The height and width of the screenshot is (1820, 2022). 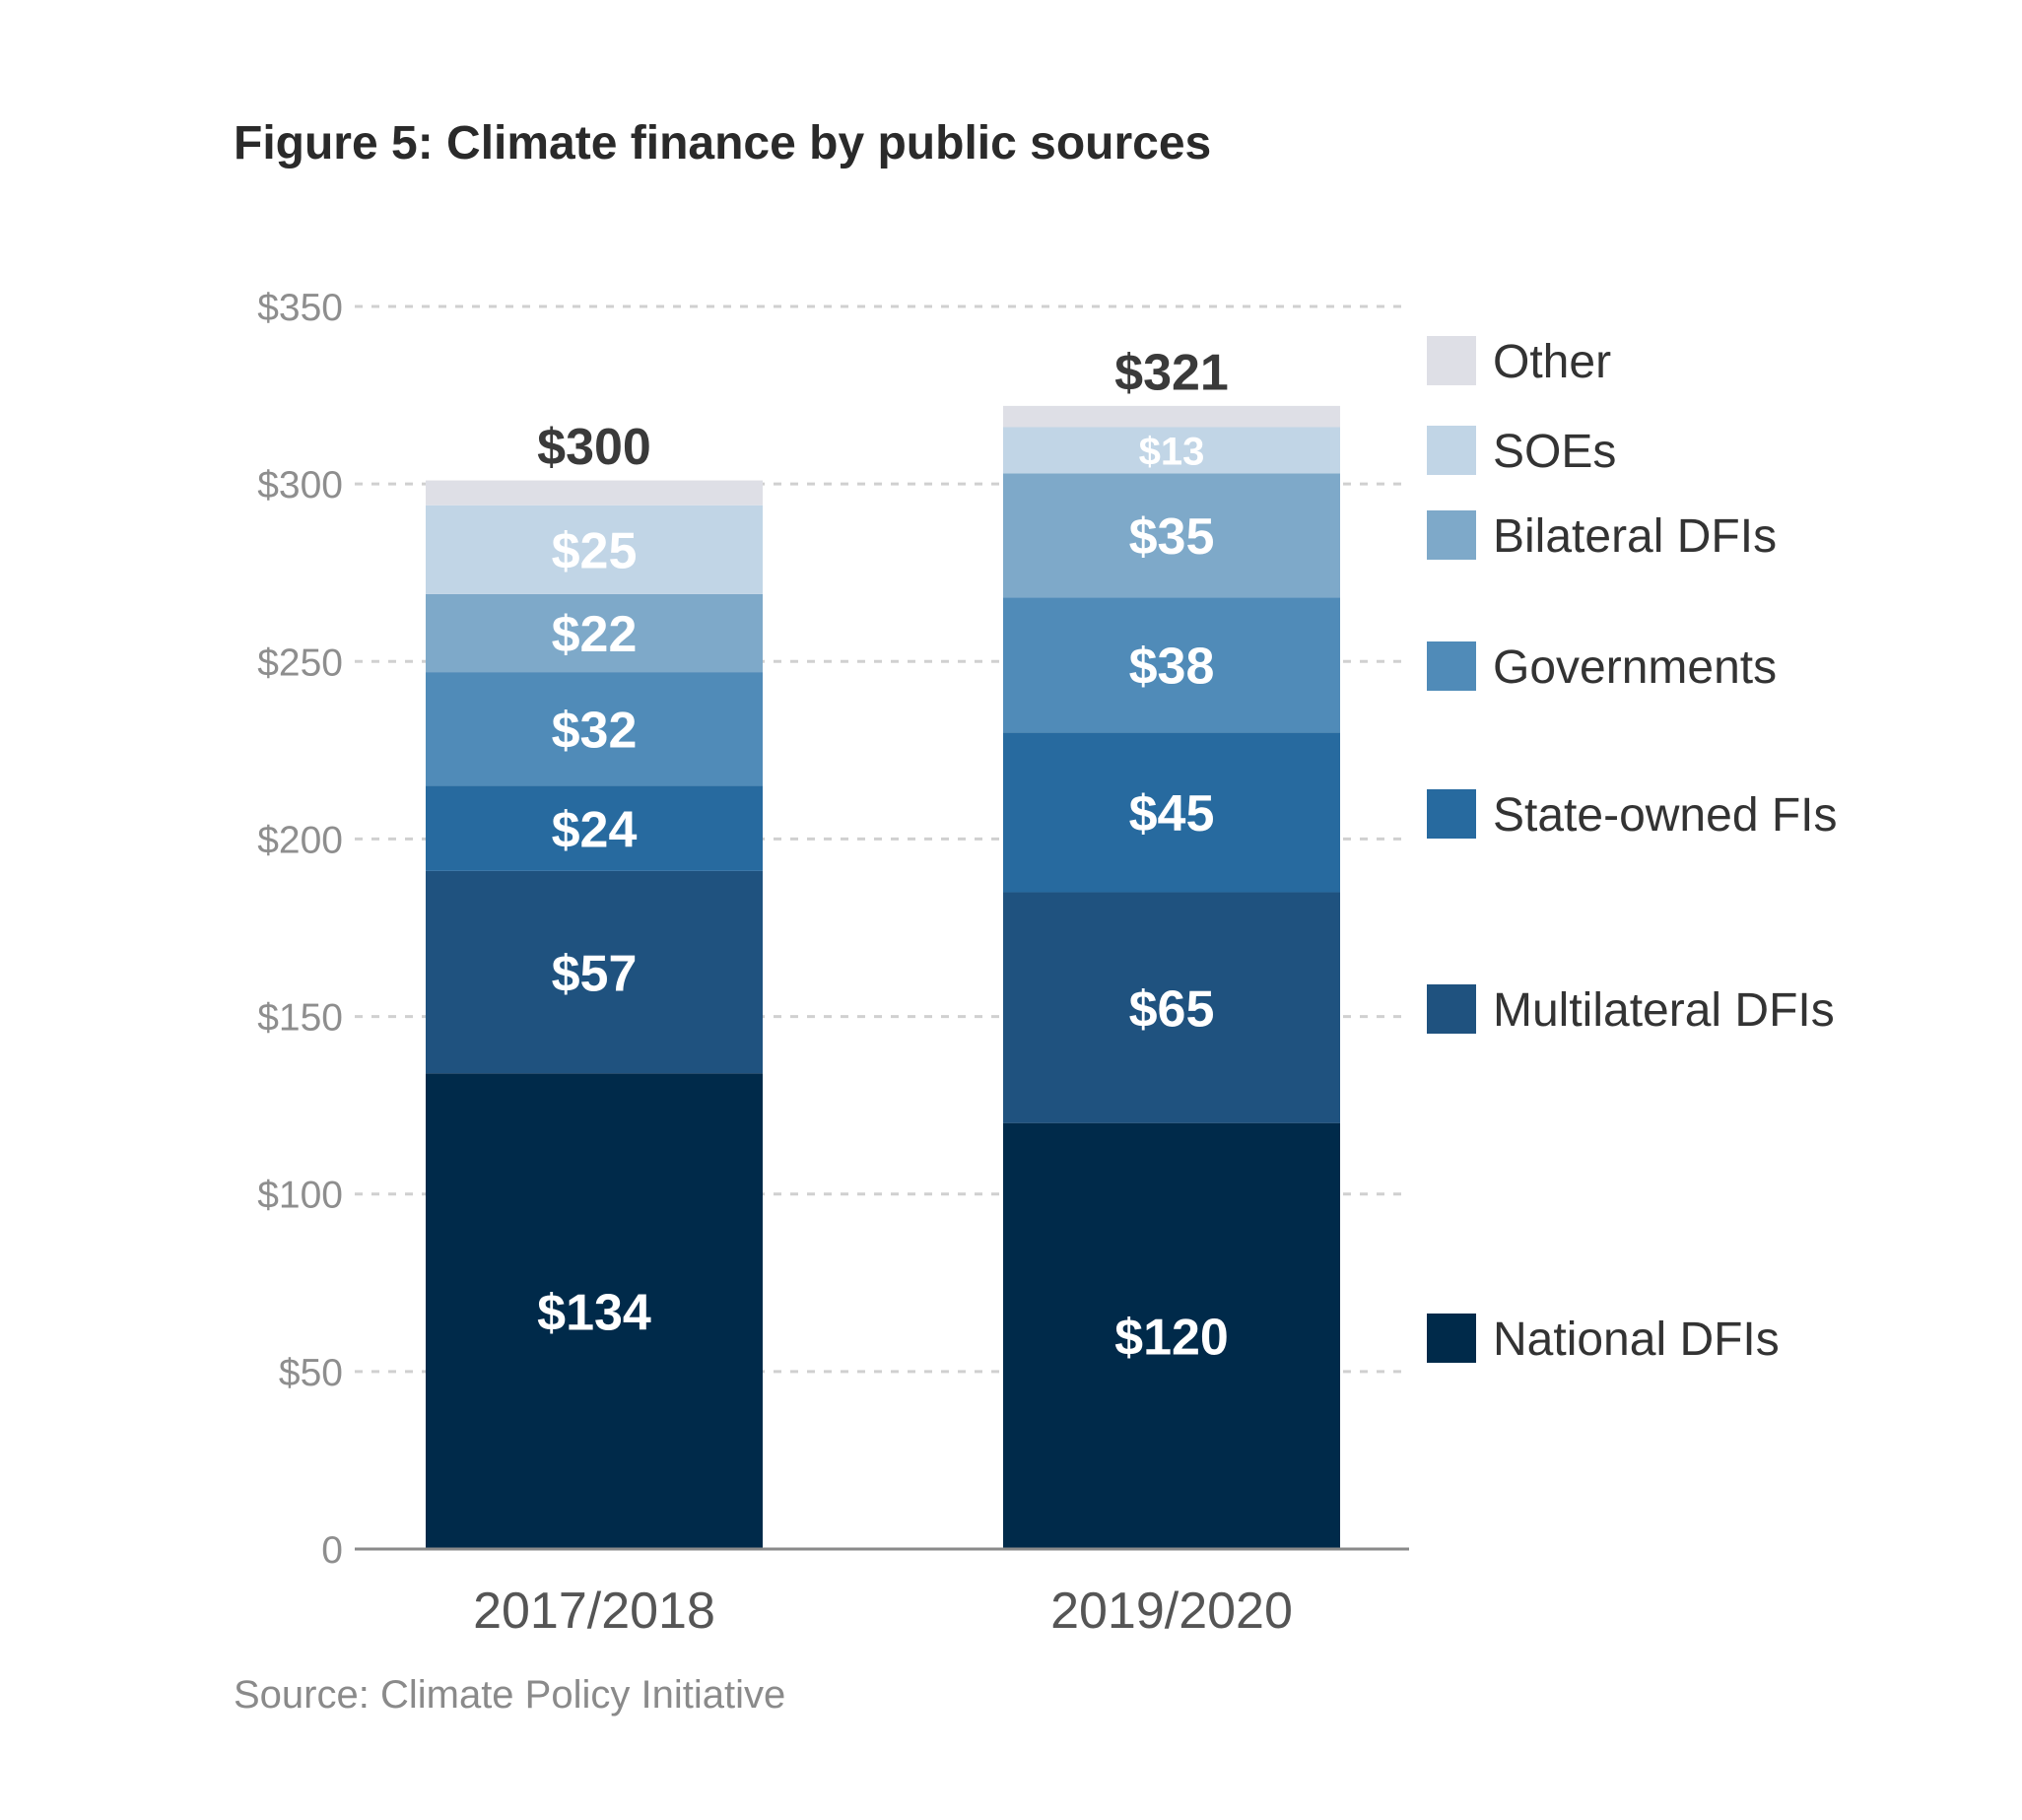 I want to click on y-tick-label: $100, so click(x=300, y=1196).